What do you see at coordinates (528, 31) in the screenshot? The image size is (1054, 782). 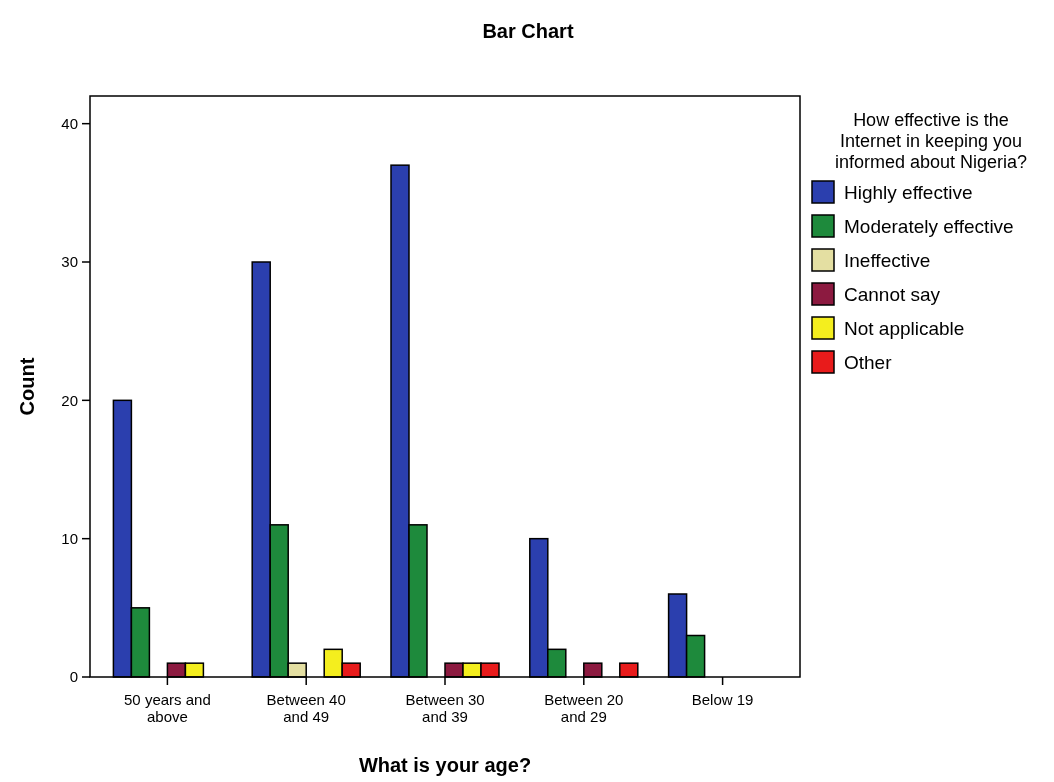 I see `chart-title: Bar Chart` at bounding box center [528, 31].